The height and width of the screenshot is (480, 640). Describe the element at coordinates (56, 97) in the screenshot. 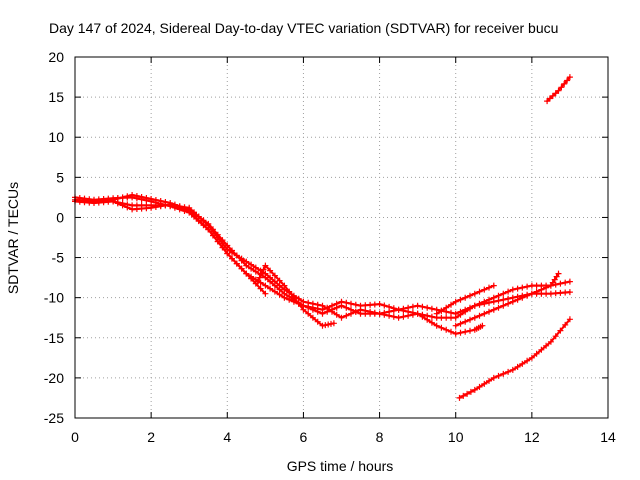

I see `y-tick-label: 15` at that location.